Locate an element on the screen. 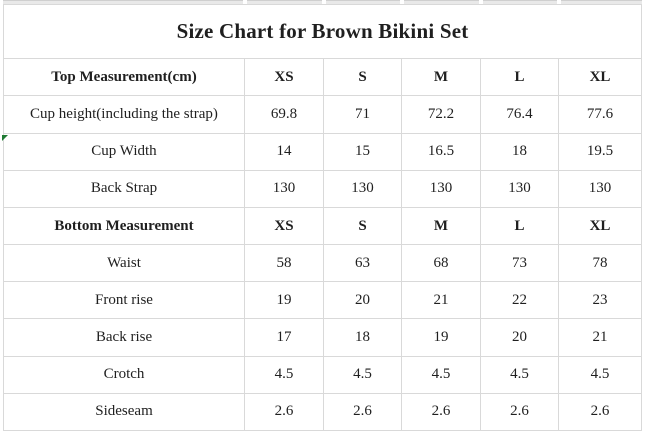 The image size is (646, 432). green-corner-indicator-icon is located at coordinates (5, 138).